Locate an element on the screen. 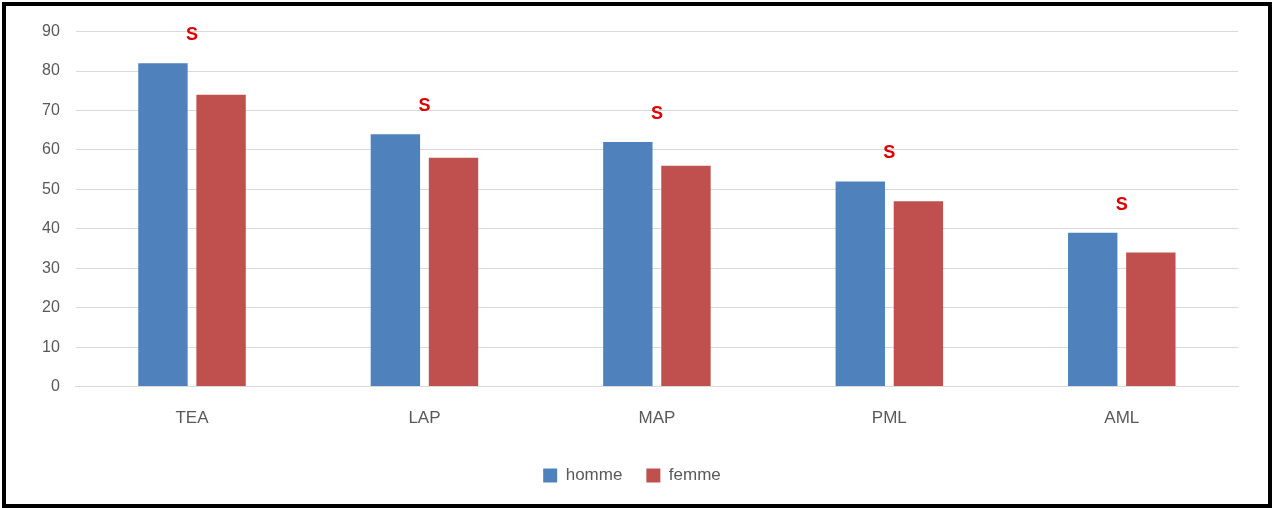 Image resolution: width=1272 pixels, height=508 pixels. x-tick-label: TEA is located at coordinates (192, 418).